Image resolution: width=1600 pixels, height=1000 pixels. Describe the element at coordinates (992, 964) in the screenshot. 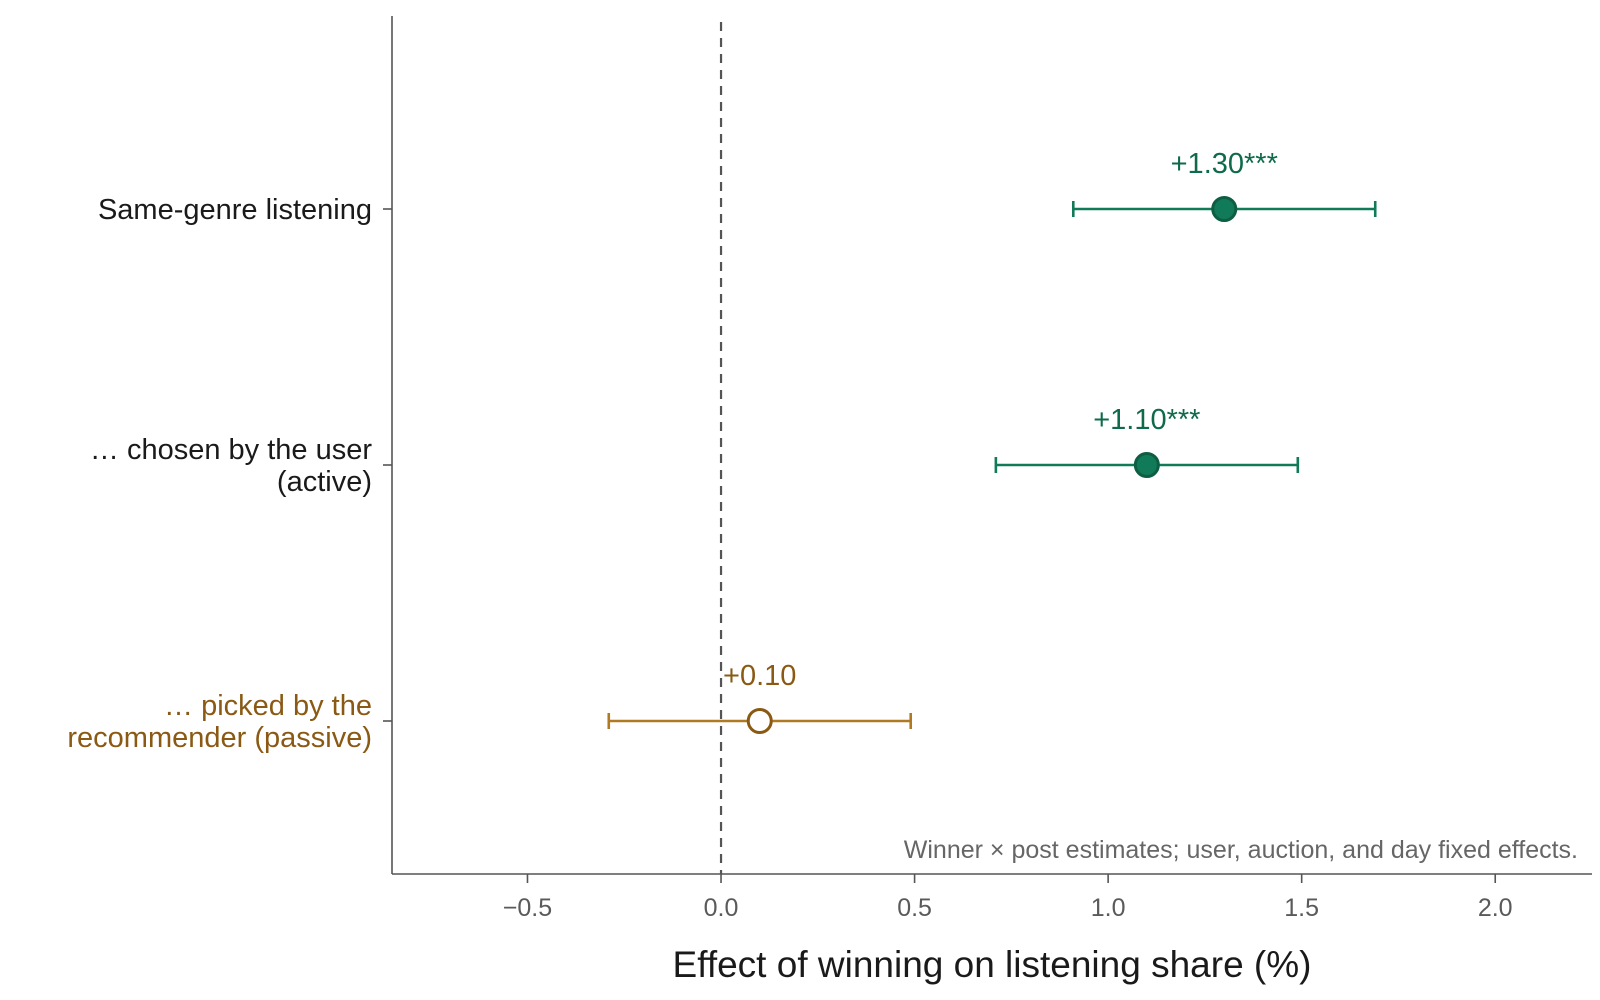

I see `x-axis-label: Effect of winning on listening share (%)` at that location.